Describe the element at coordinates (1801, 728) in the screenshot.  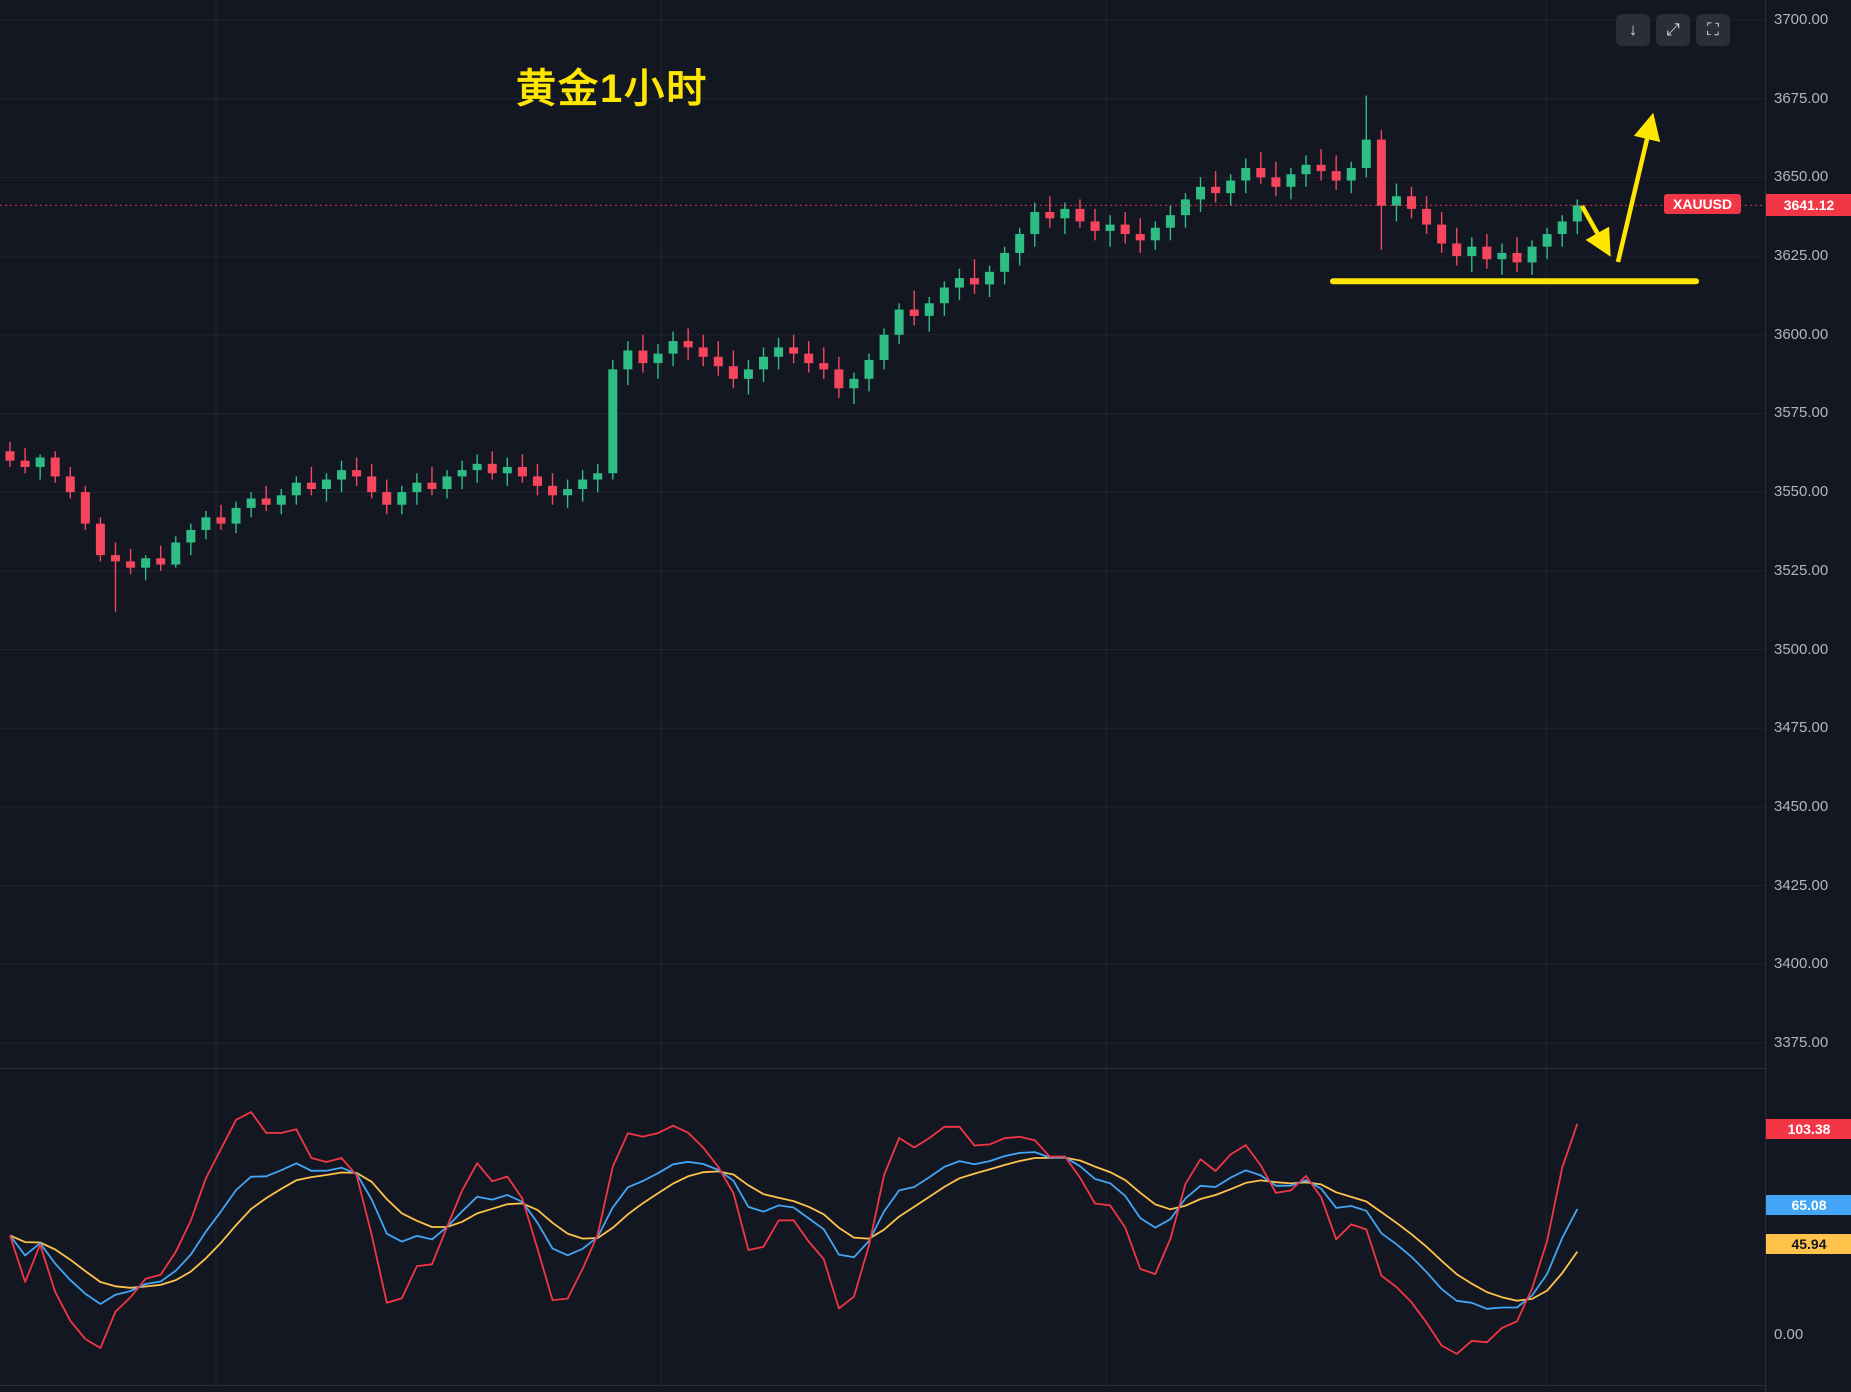
I see `price-axis-label: 3475.00` at that location.